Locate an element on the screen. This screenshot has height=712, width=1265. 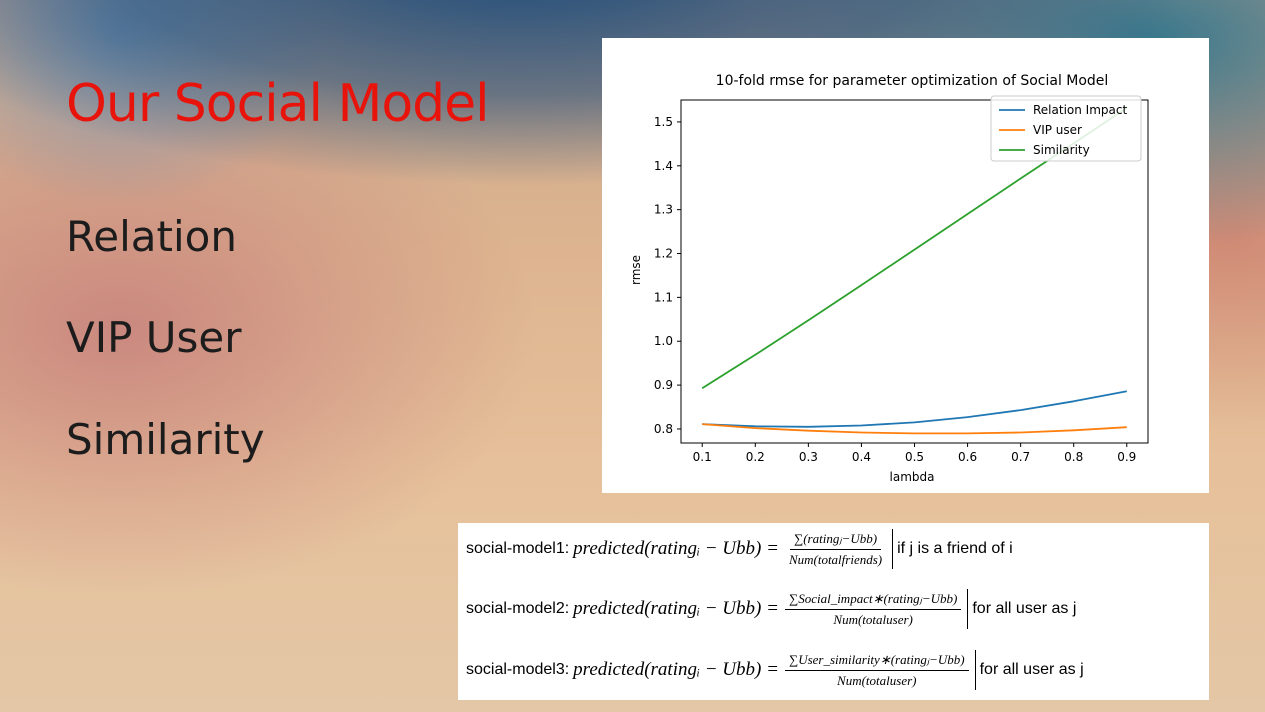
formula-name: social-model2: is located at coordinates (518, 608).